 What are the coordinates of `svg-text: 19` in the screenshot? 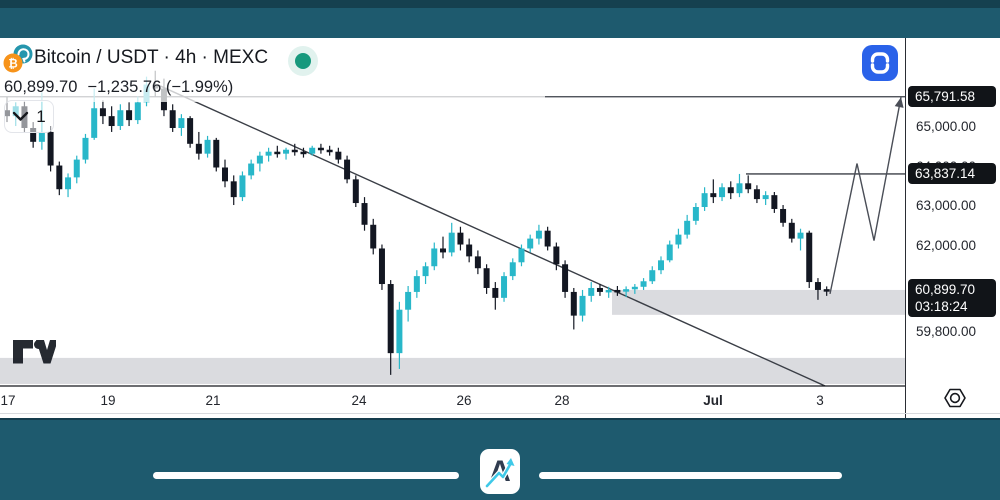 It's located at (107, 400).